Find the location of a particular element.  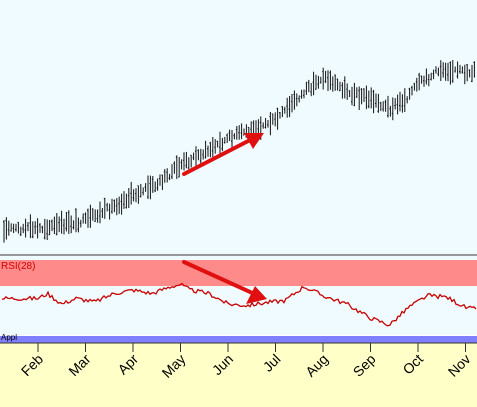

rsi-overbought-band is located at coordinates (238, 273).